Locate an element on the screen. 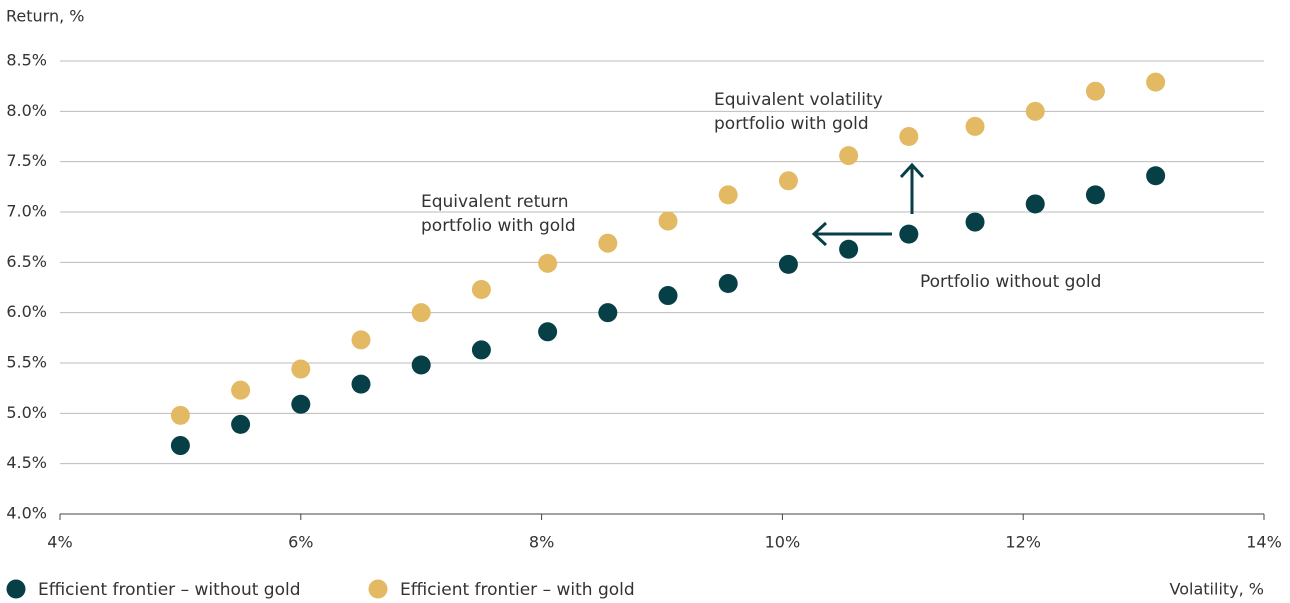 This screenshot has width=1290, height=603. y-tick-label: 8.5% is located at coordinates (26, 60).